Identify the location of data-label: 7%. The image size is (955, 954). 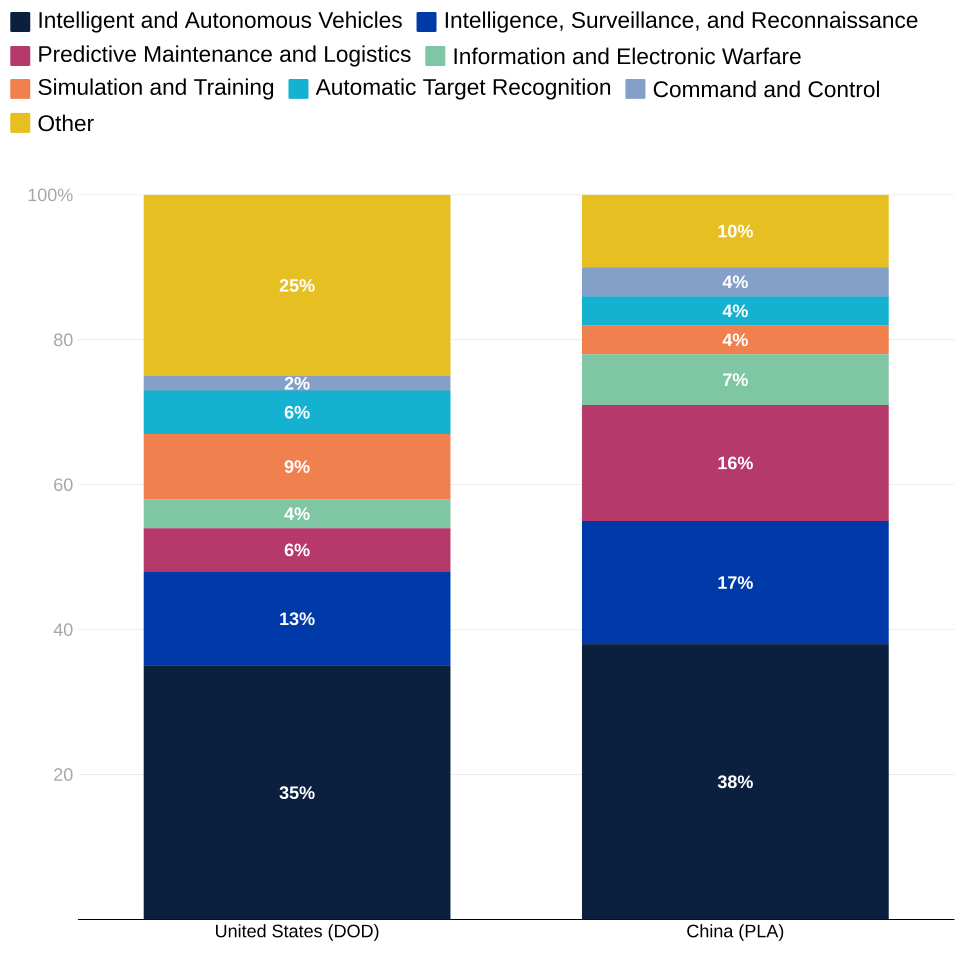
(735, 379).